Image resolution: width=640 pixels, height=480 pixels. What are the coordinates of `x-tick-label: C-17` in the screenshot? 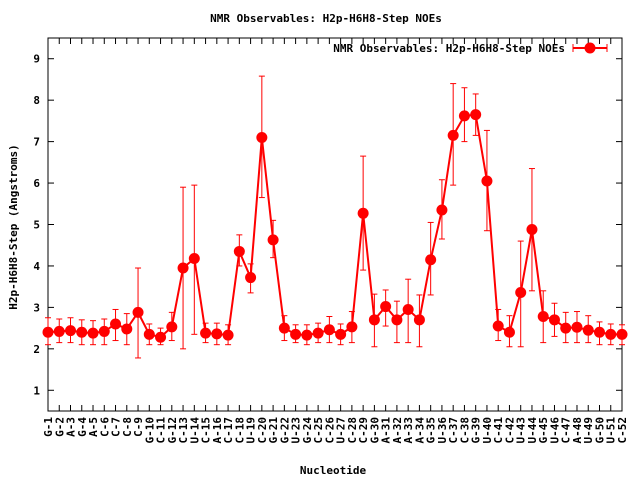 It's located at (228, 430).